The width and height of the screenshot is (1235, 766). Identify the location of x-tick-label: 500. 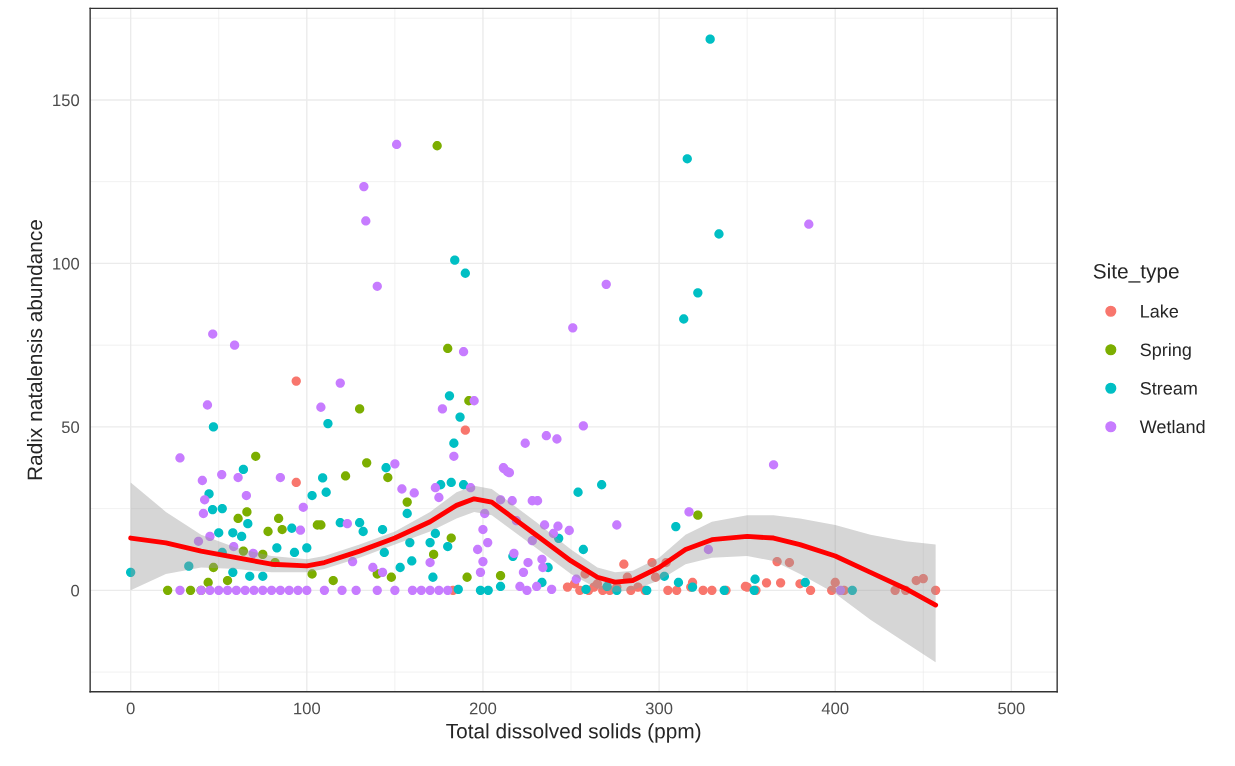
(1011, 708).